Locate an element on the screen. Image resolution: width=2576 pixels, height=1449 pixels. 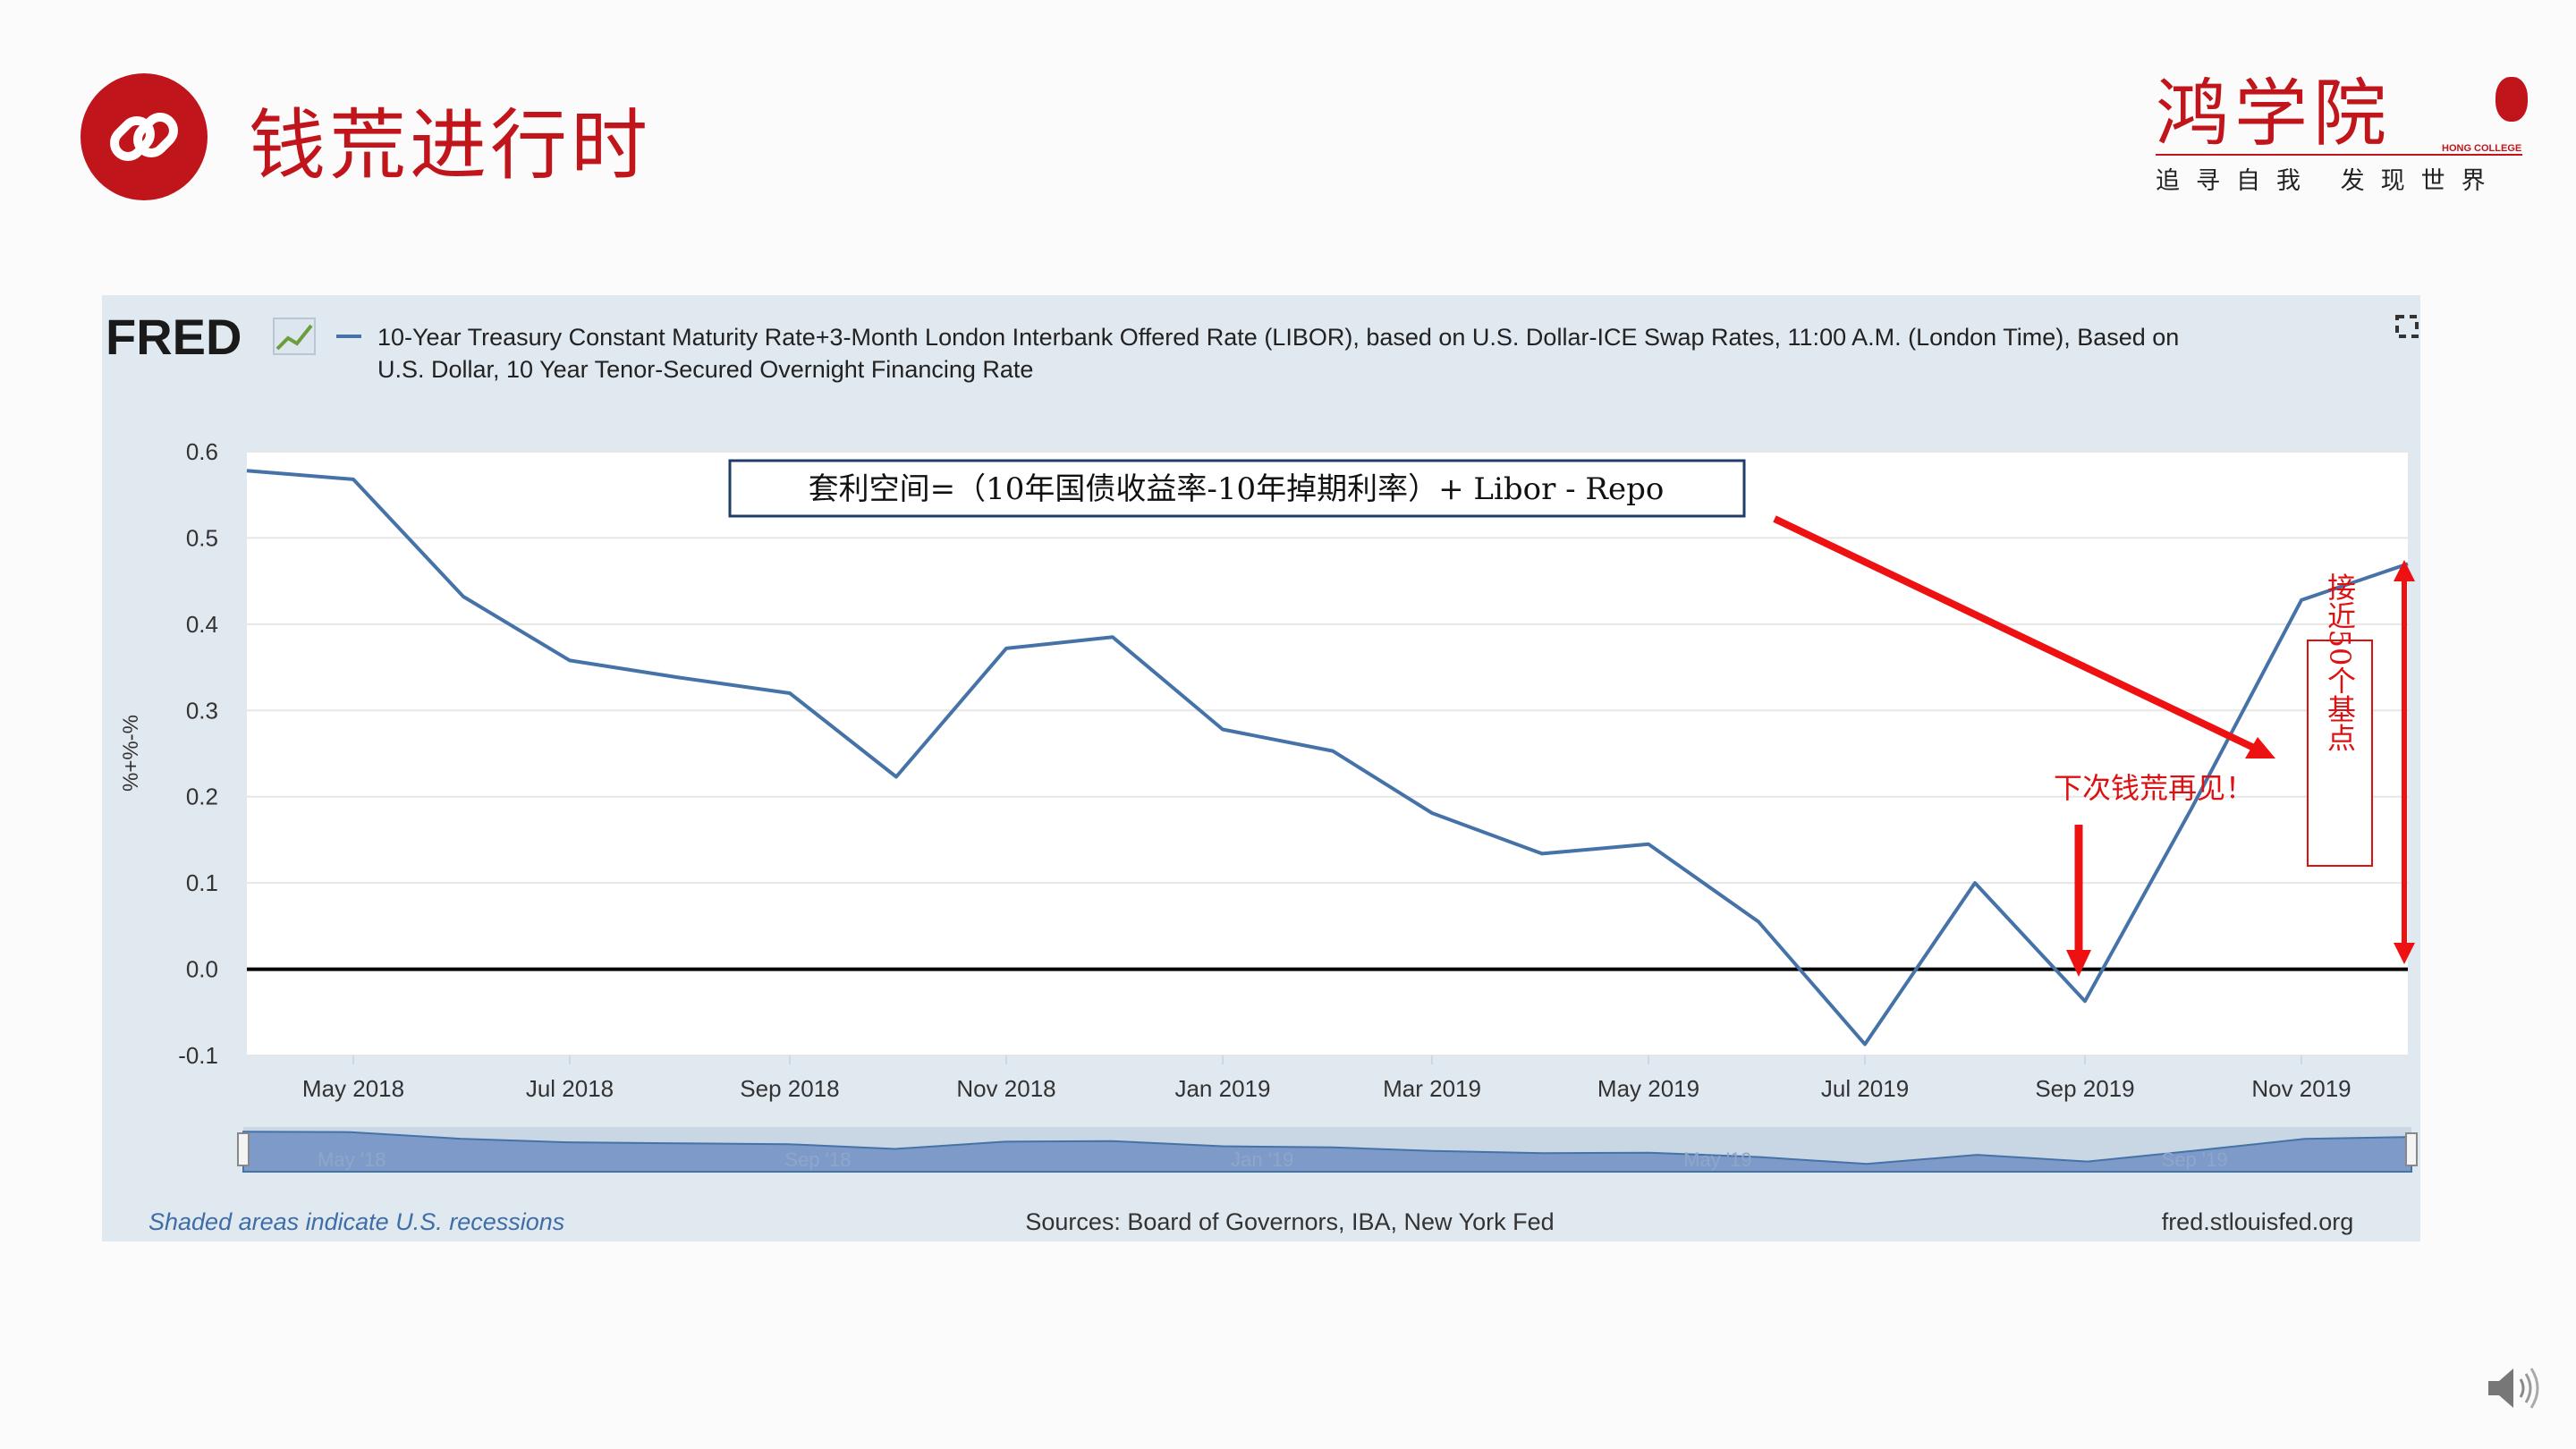
navigator-left-handle is located at coordinates (243, 1149).